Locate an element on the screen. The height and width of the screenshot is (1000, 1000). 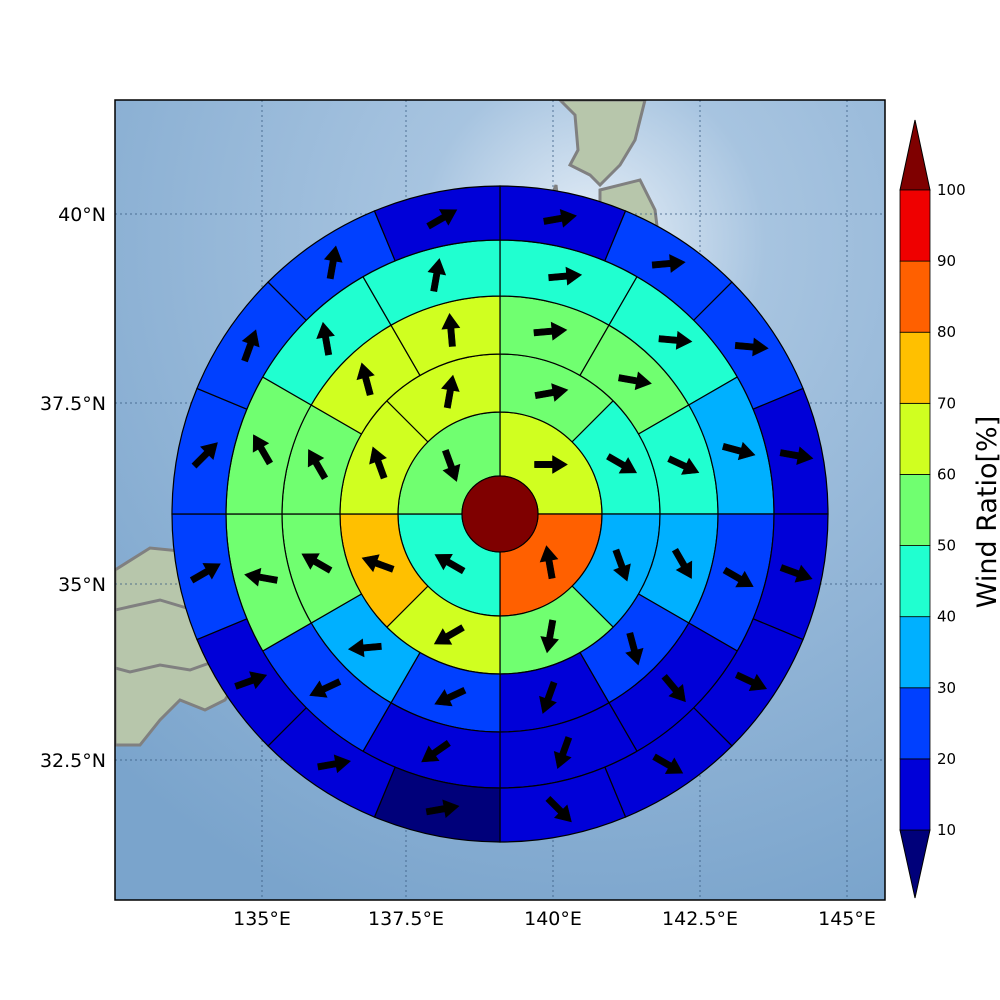
center-disk is located at coordinates (500, 514).